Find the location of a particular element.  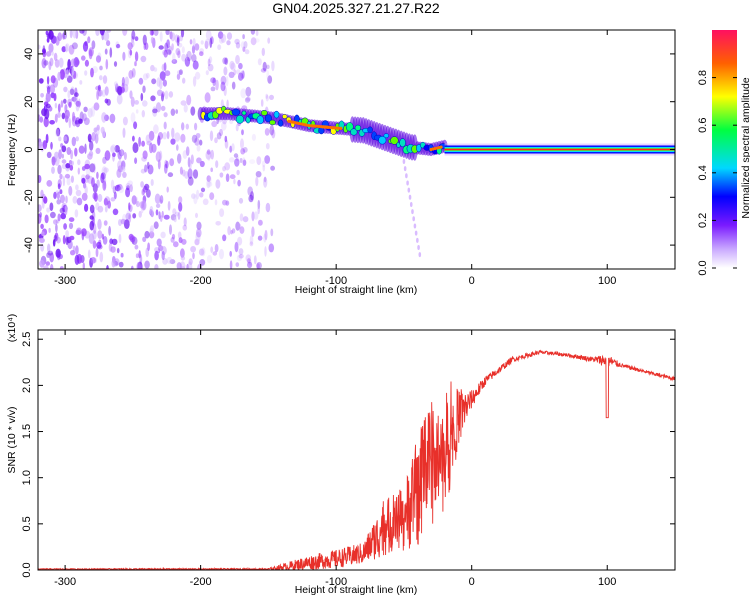

carrier-core is located at coordinates (559, 149).